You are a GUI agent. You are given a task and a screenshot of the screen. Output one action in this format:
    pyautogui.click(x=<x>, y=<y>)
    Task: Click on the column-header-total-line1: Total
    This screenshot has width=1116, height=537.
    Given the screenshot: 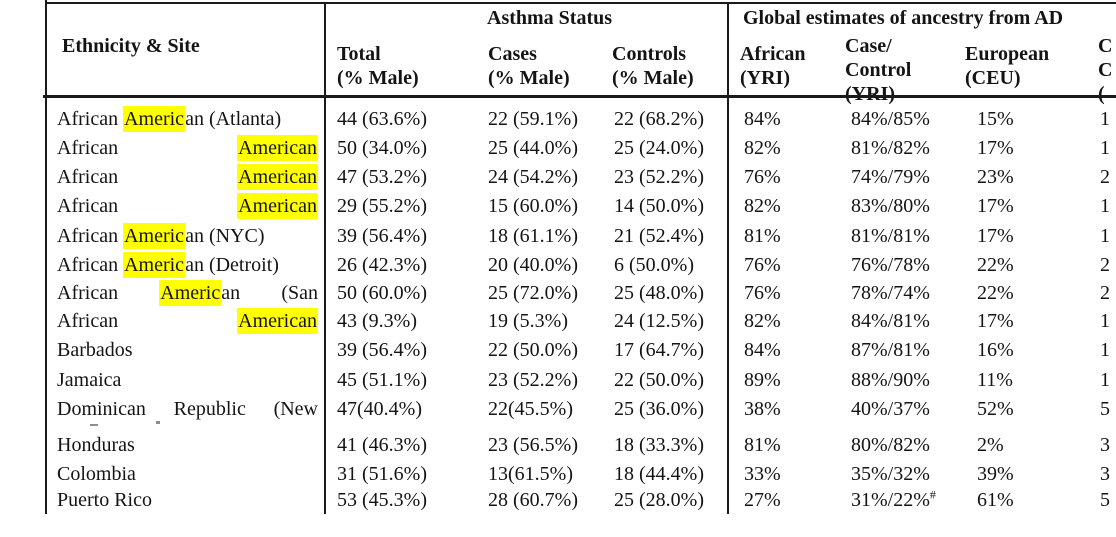 What is the action you would take?
    pyautogui.click(x=359, y=54)
    